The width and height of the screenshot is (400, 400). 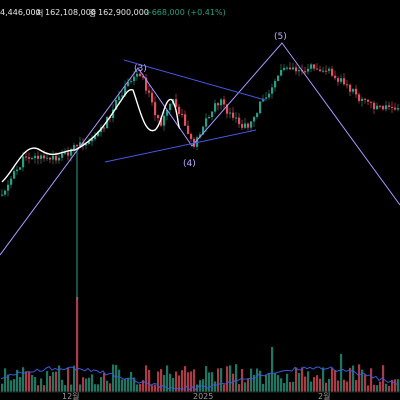 What do you see at coordinates (20, 12) in the screenshot?
I see `open-value-partial: 4,446,000` at bounding box center [20, 12].